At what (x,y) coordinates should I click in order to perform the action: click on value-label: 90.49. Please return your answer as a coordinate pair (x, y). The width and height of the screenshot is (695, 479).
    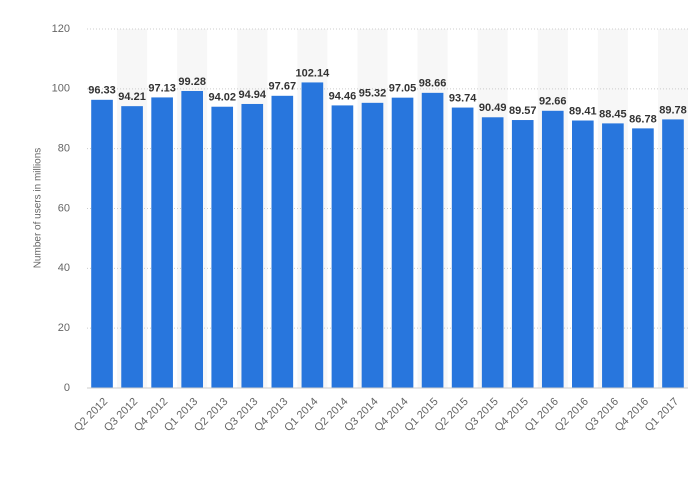
    Looking at the image, I should click on (493, 108).